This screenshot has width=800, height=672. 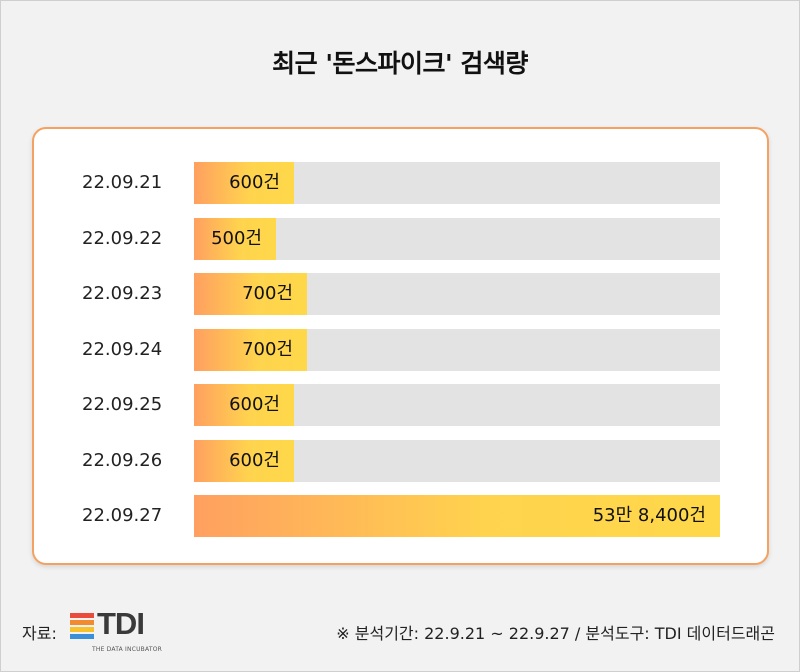 I want to click on category-label: 22.09.23, so click(x=122, y=293).